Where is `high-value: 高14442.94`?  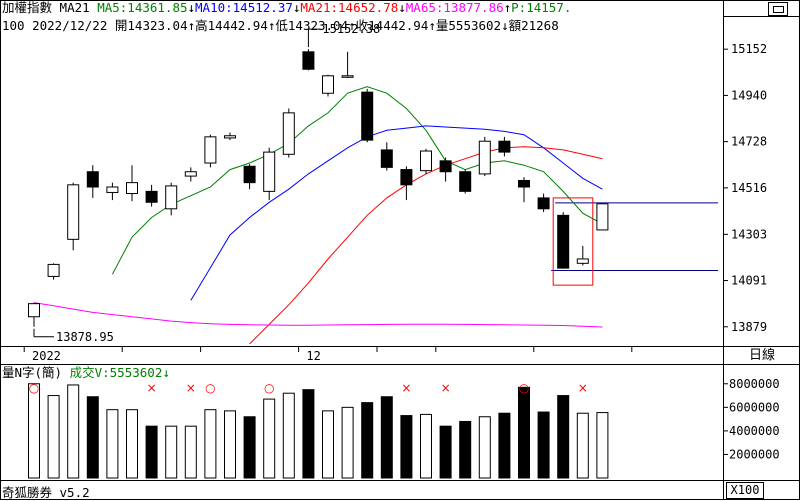 high-value: 高14442.94 is located at coordinates (231, 25).